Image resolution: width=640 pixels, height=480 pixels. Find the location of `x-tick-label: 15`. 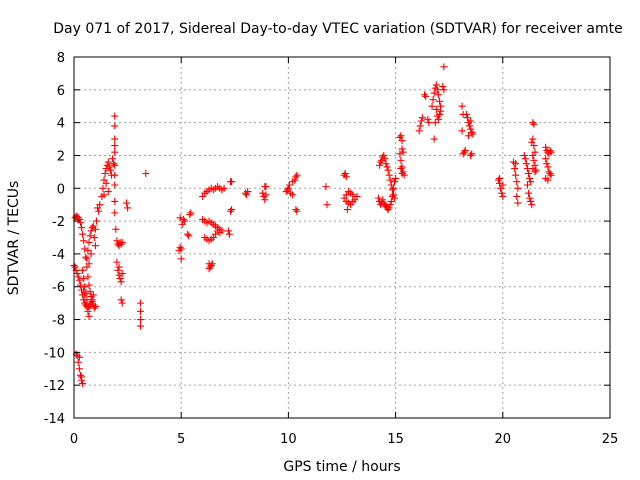

x-tick-label: 15 is located at coordinates (395, 439).